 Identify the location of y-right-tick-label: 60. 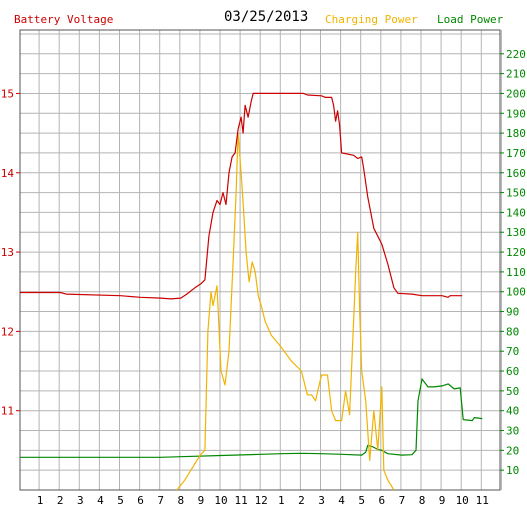
(512, 371).